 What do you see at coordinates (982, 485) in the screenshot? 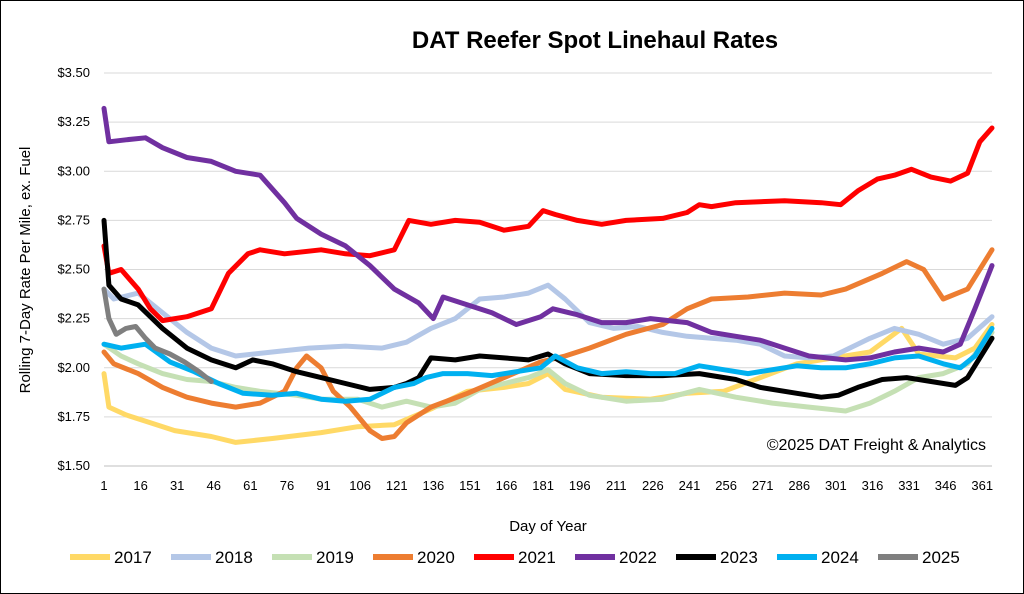
I see `x-tick-label: 361` at bounding box center [982, 485].